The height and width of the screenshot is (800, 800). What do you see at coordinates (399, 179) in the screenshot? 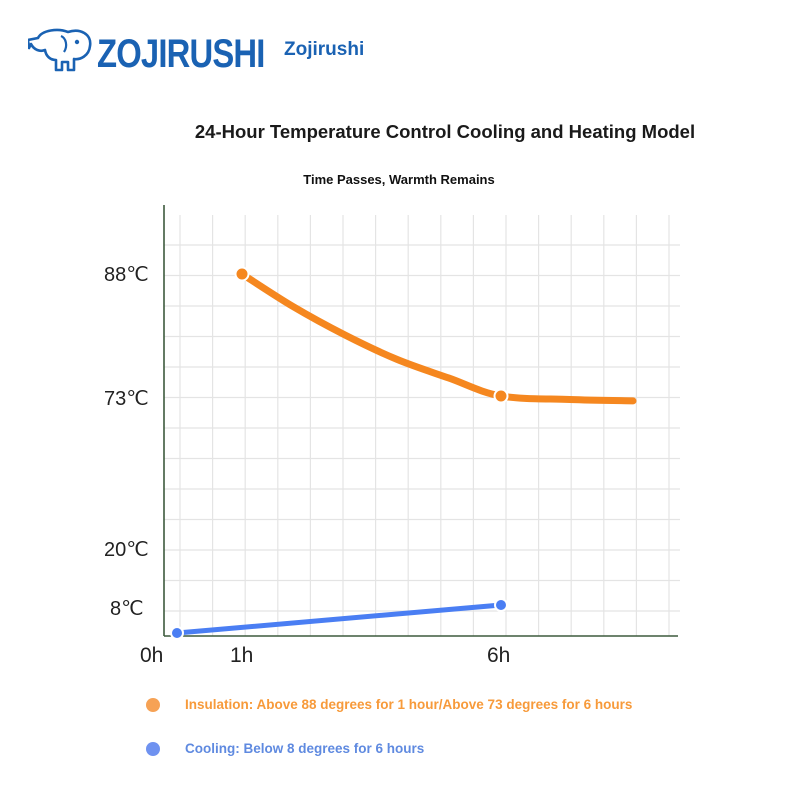
I see `chart-subtitle: Time Passes, Warmth Remains` at bounding box center [399, 179].